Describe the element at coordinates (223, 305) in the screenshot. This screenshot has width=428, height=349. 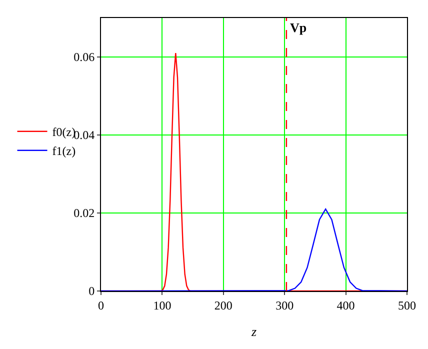
I see `x-tick-label: 200` at that location.